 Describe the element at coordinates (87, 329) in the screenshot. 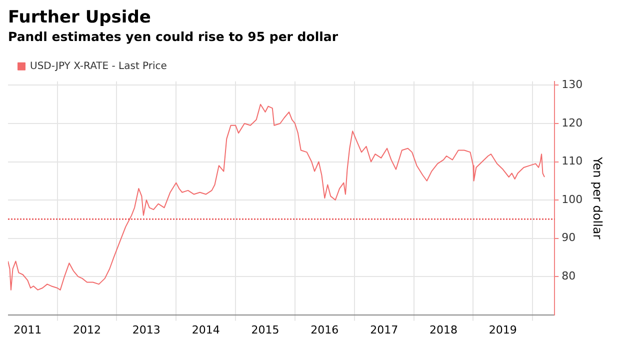

I see `x-tick-label: 2012` at that location.